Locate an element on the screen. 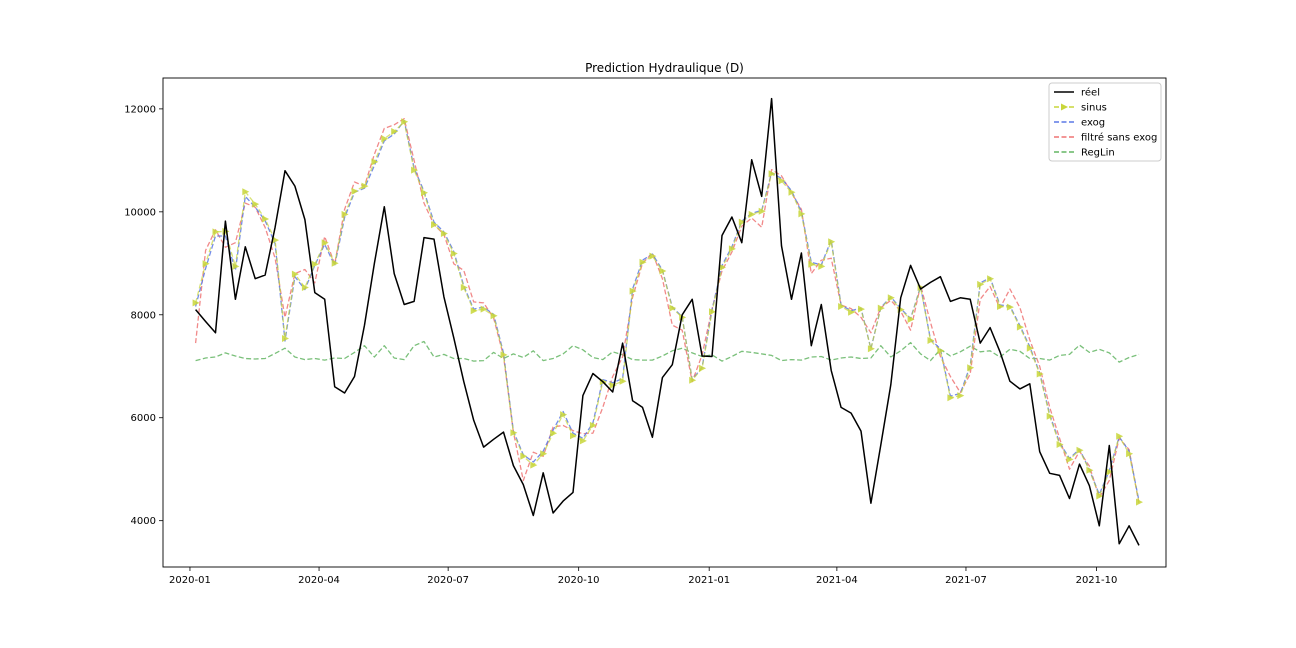 The image size is (1296, 648). x-tick-label-6: 2021-07 is located at coordinates (966, 580).